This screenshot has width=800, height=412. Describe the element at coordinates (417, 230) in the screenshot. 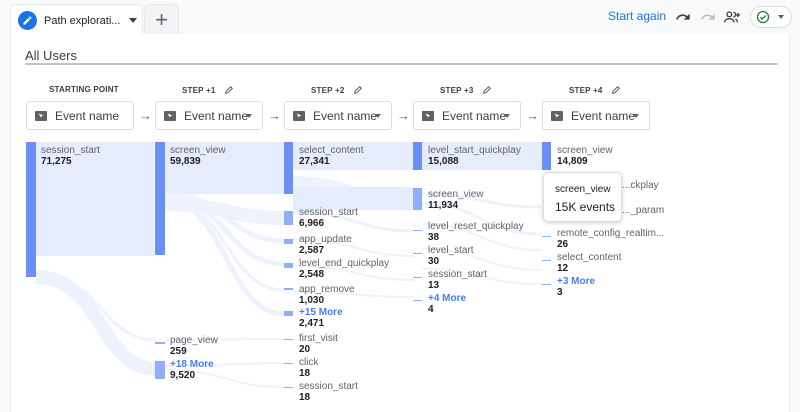

I see `node-bar-level-reset-quickplay` at that location.